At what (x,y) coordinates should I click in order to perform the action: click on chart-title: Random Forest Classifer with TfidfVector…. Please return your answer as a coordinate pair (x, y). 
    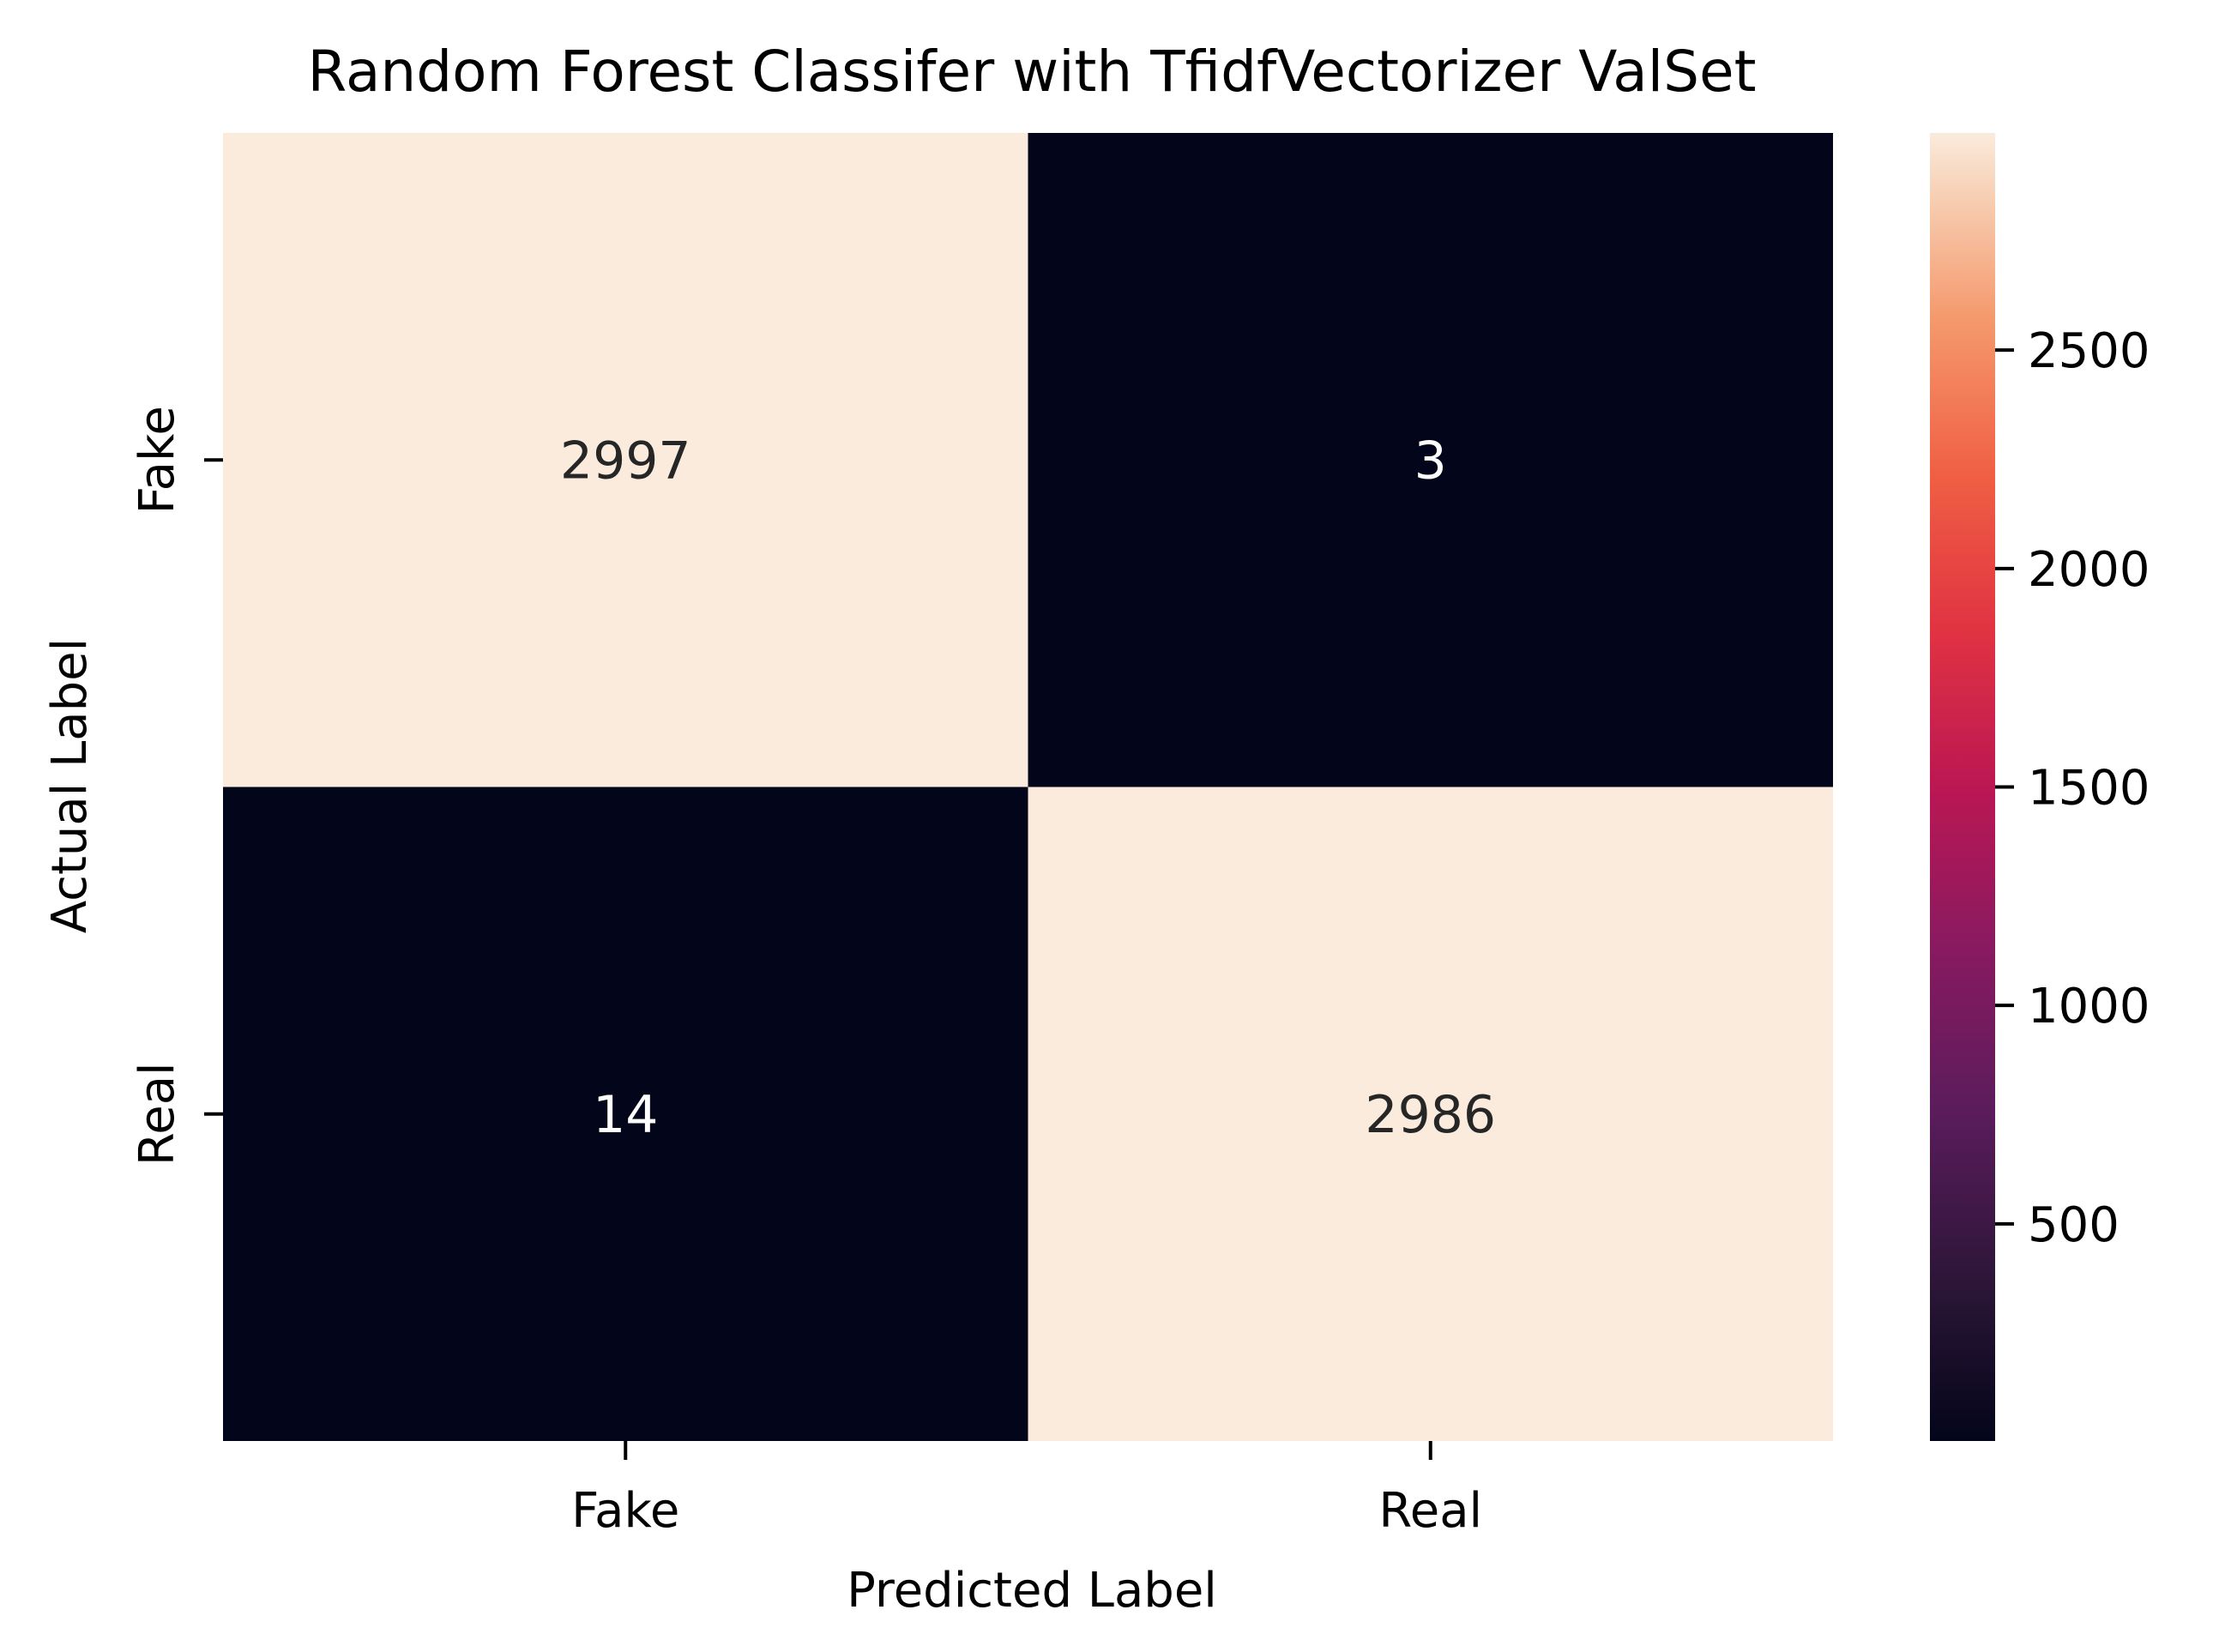
    Looking at the image, I should click on (1032, 72).